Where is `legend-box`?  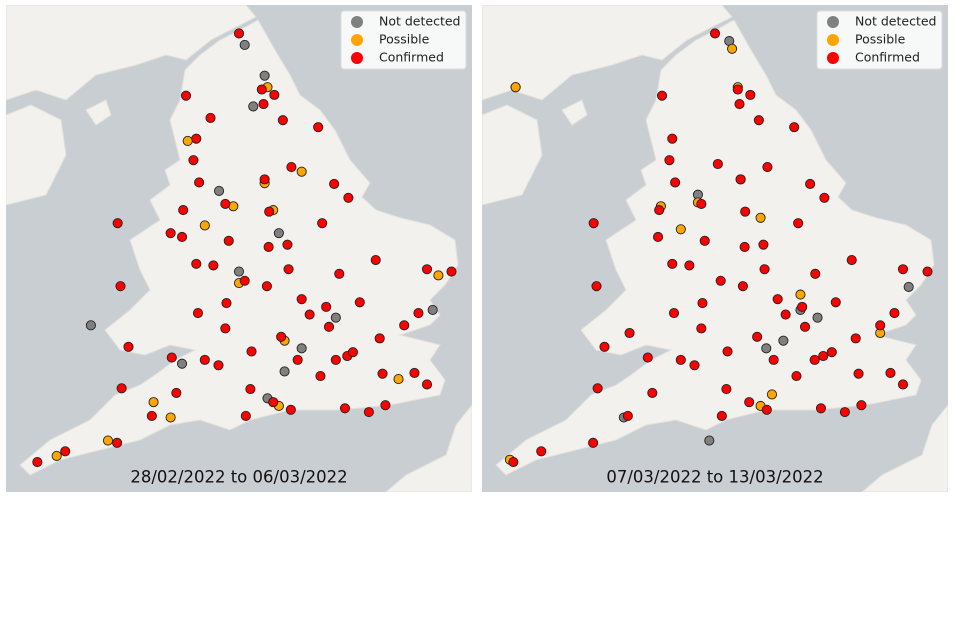 legend-box is located at coordinates (403, 40).